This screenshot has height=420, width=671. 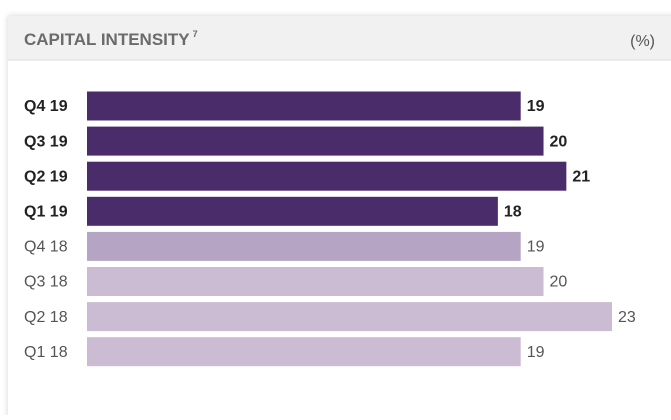 I want to click on category-label: Q4 18, so click(x=46, y=247).